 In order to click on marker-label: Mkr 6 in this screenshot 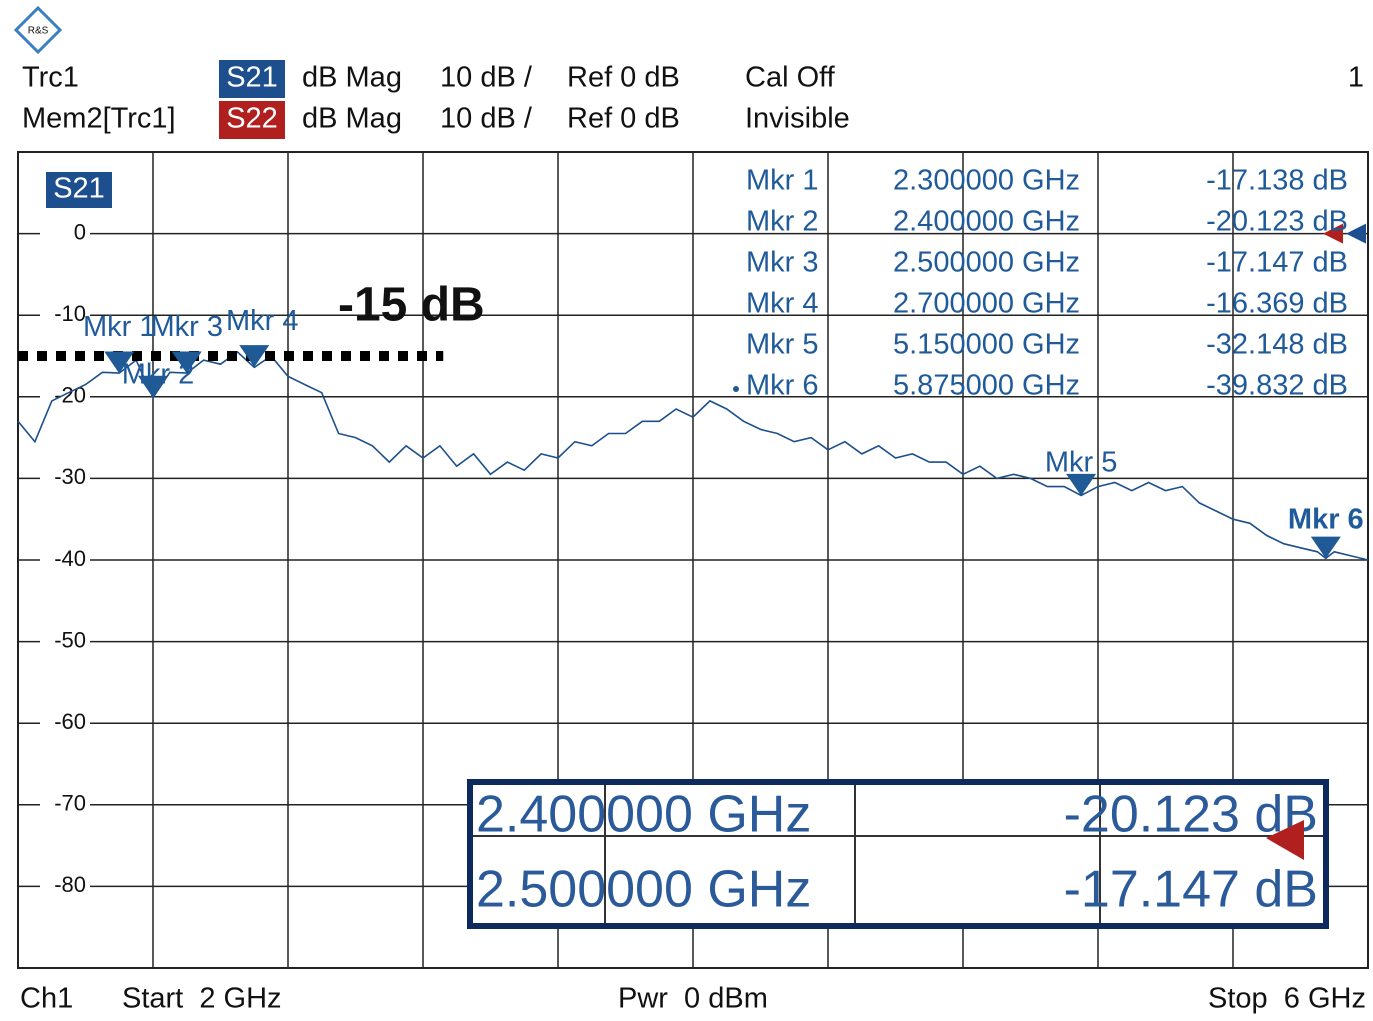, I will do `click(1326, 519)`.